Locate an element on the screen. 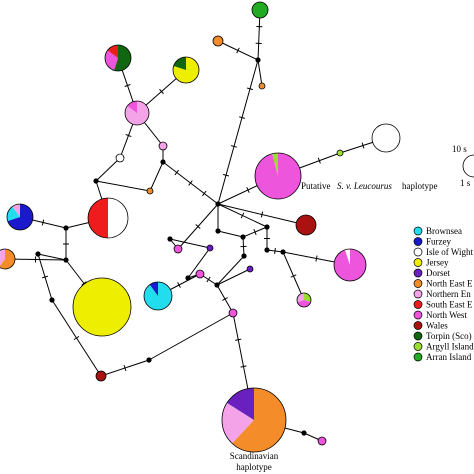  legend-item: Arran Island is located at coordinates (442, 357).